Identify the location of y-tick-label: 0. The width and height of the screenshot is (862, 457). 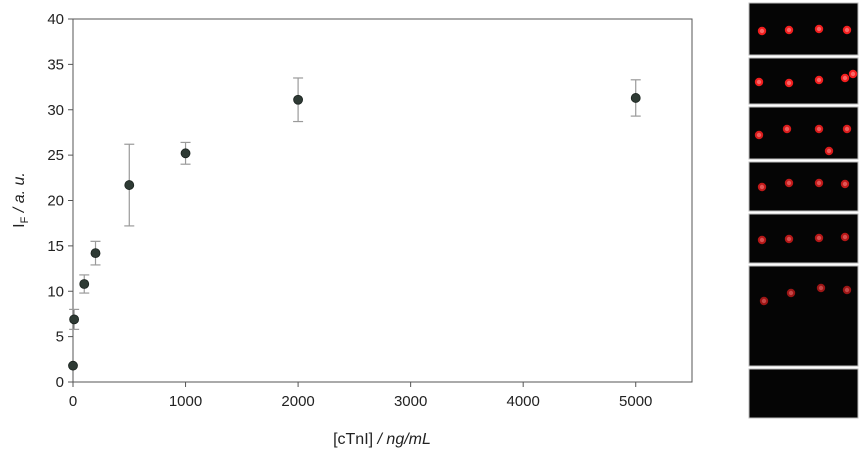
(60, 382).